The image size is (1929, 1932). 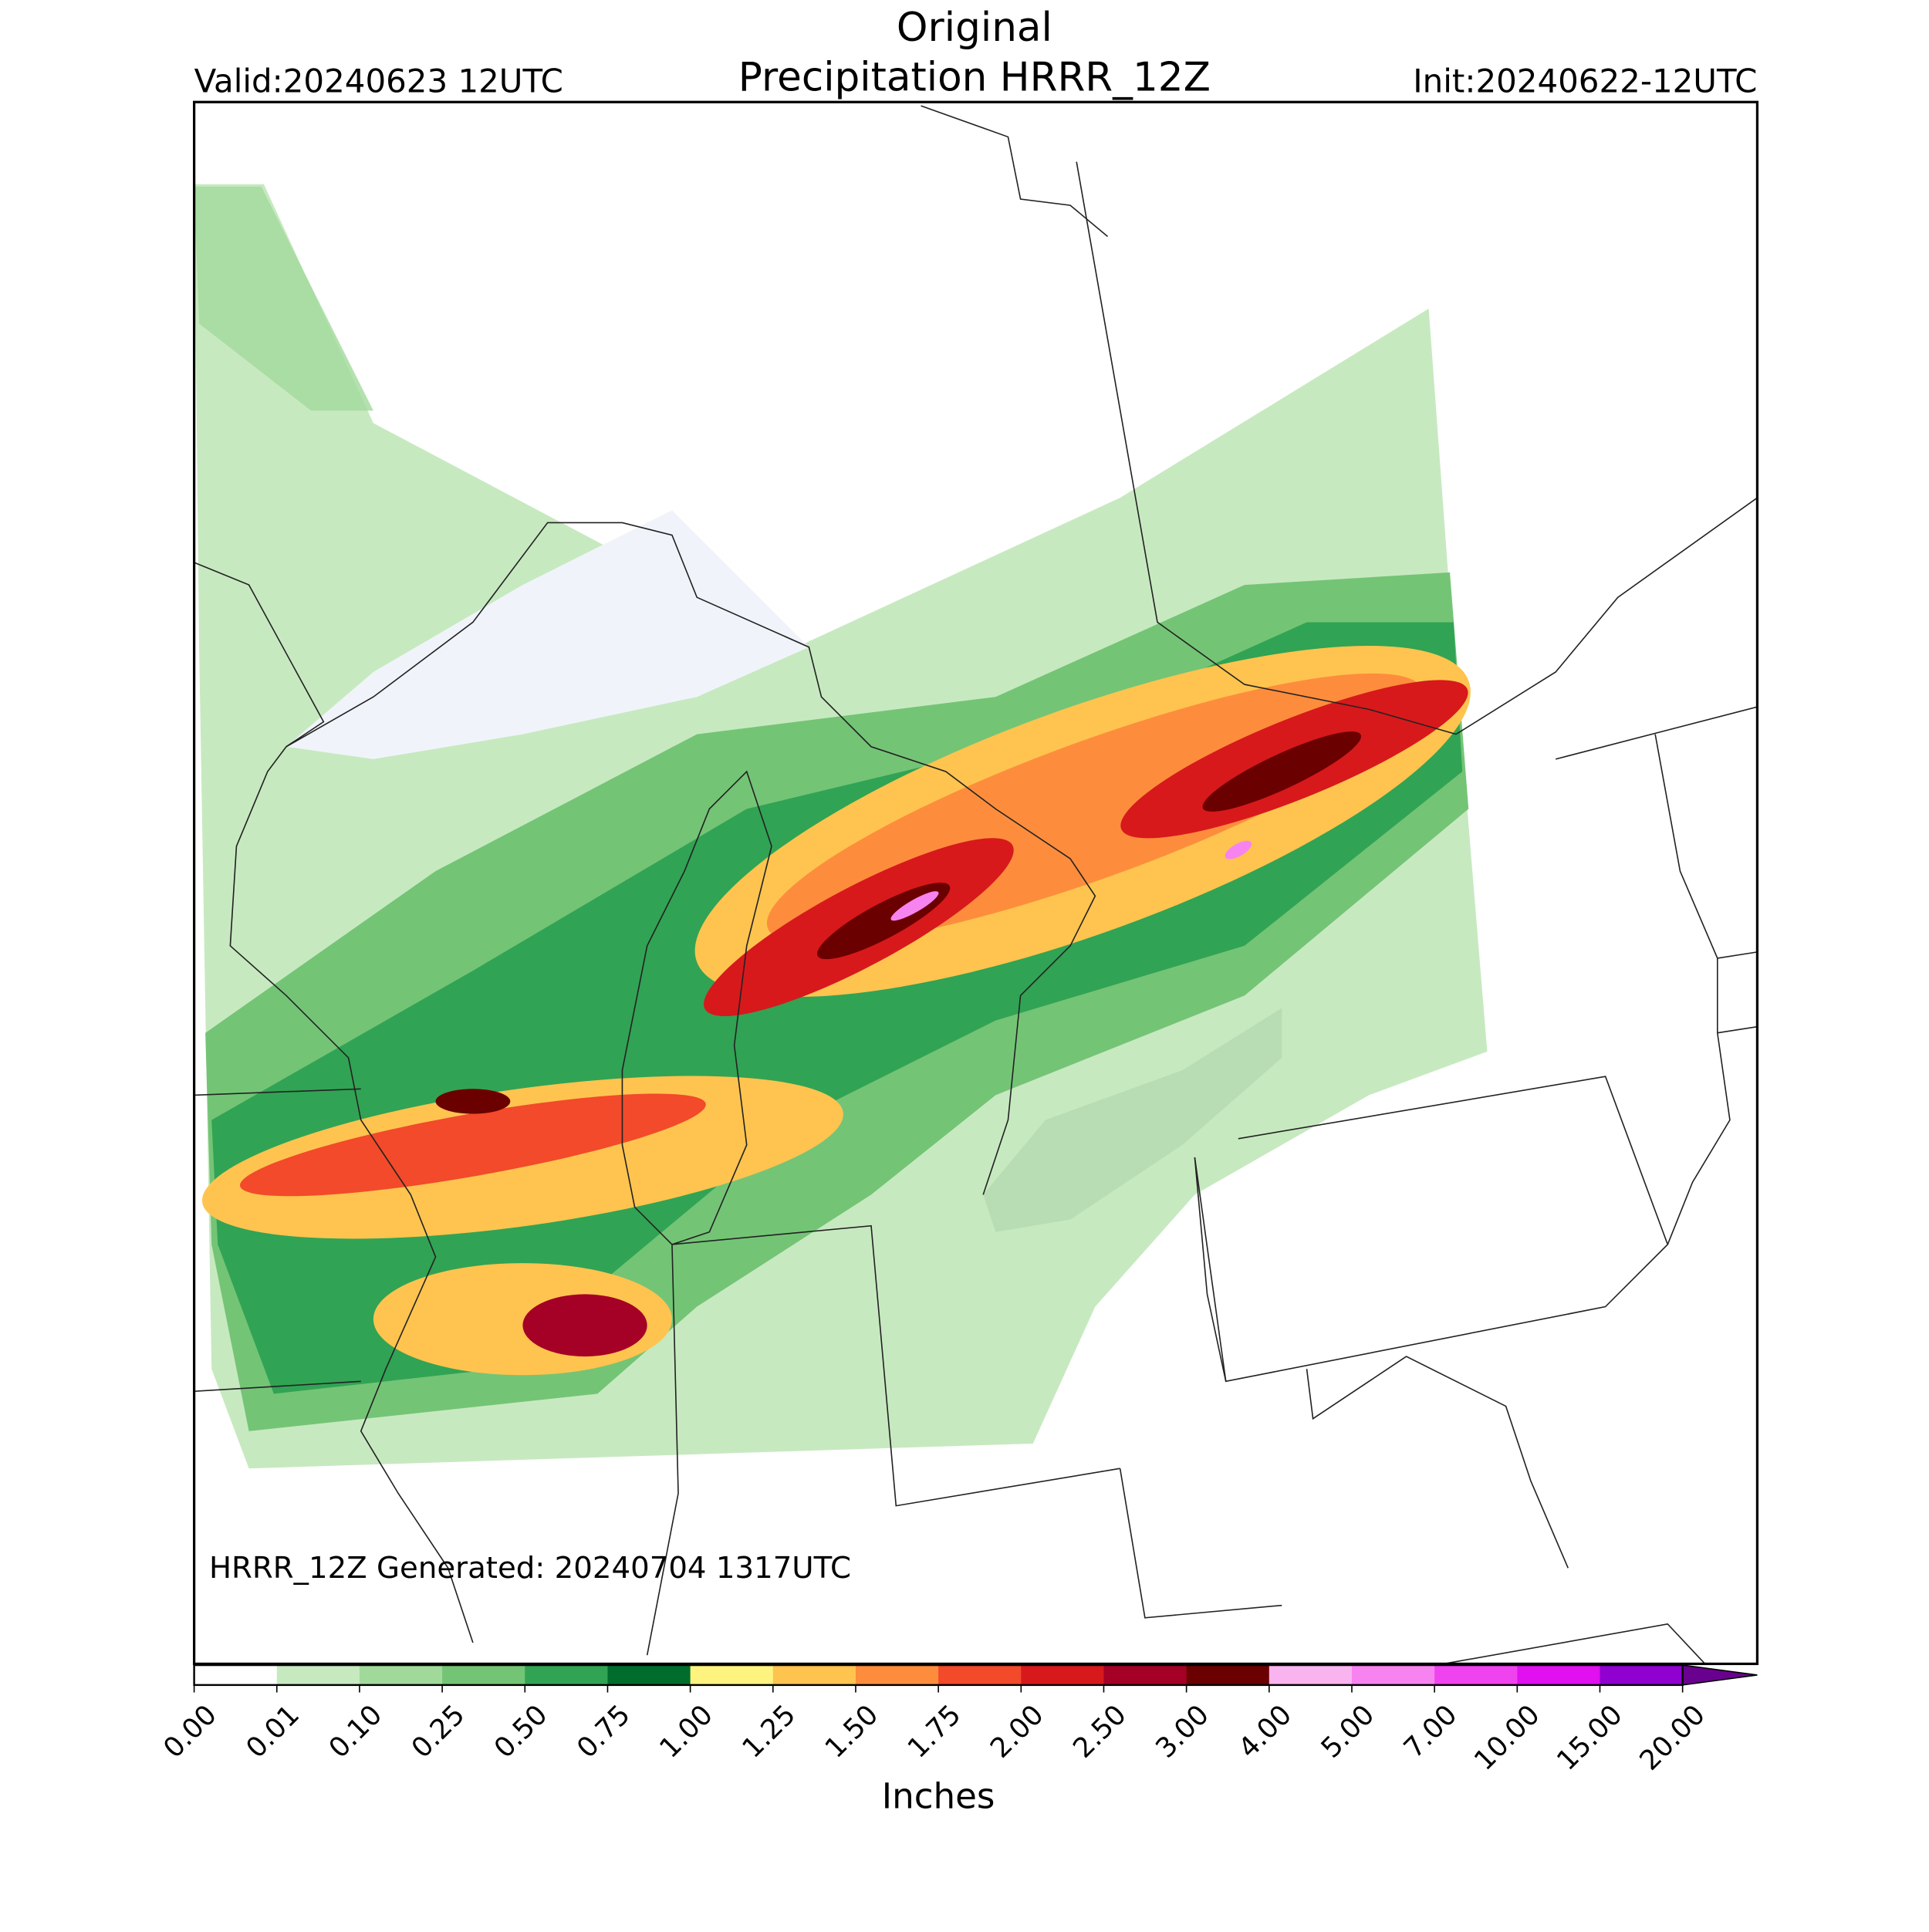 What do you see at coordinates (935, 1732) in the screenshot?
I see `colorbar-tick-label: 1.75` at bounding box center [935, 1732].